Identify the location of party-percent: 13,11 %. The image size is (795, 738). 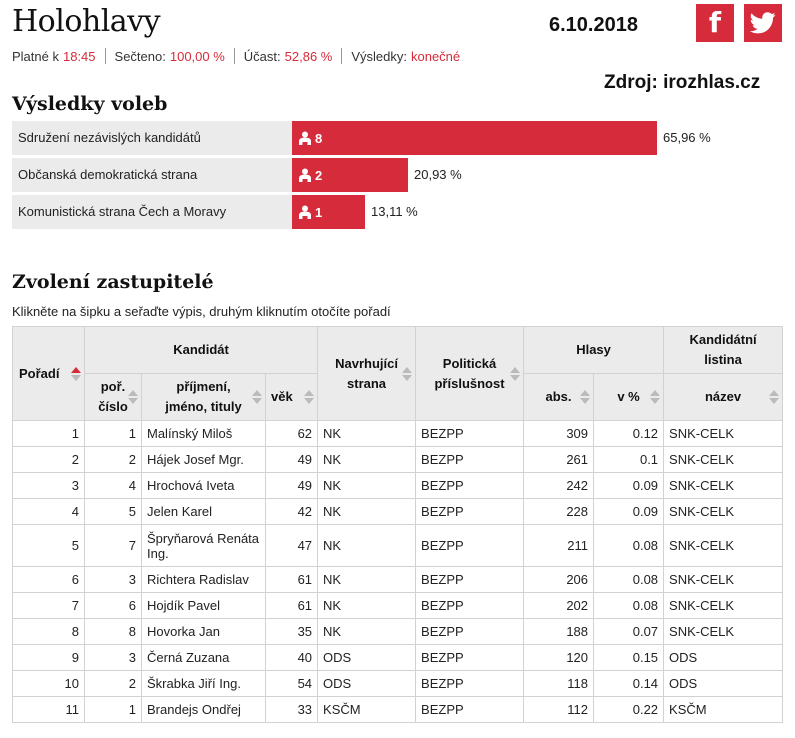
(394, 211).